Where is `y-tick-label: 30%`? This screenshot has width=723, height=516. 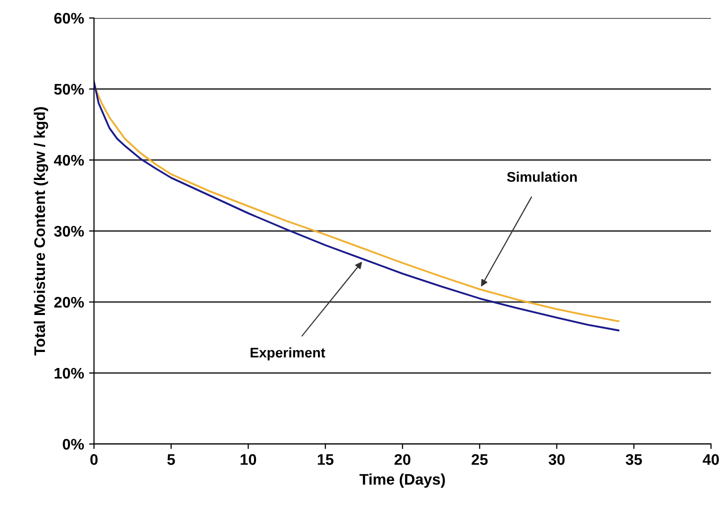
y-tick-label: 30% is located at coordinates (69, 231).